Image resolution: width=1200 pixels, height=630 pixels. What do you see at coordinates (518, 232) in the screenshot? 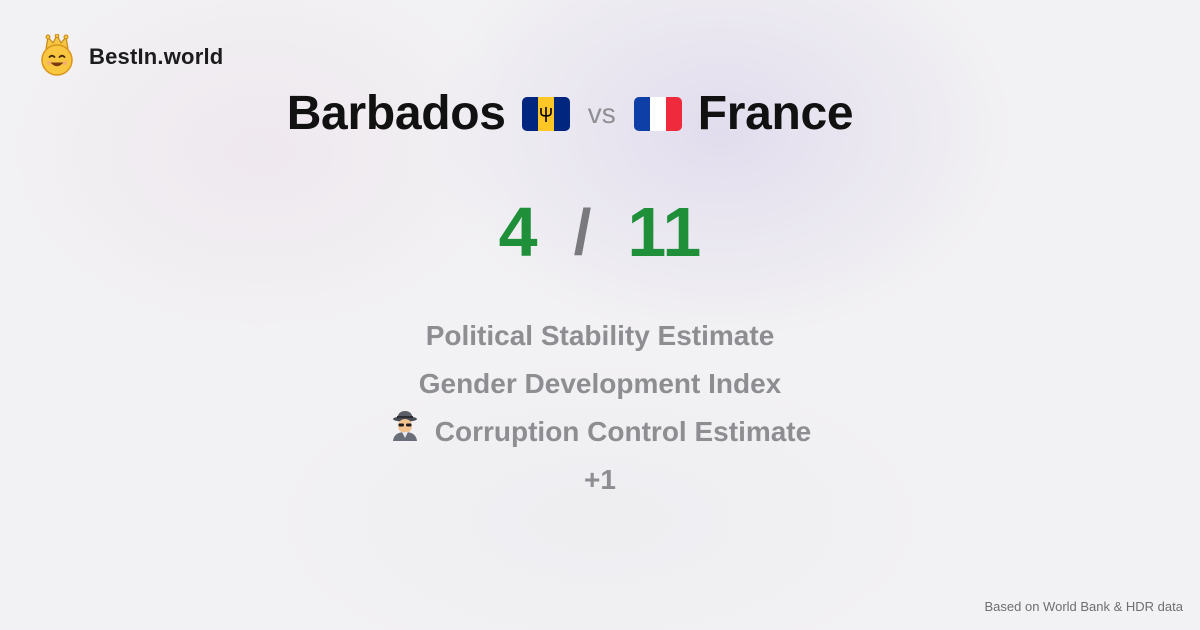
I see `left-score: 4` at bounding box center [518, 232].